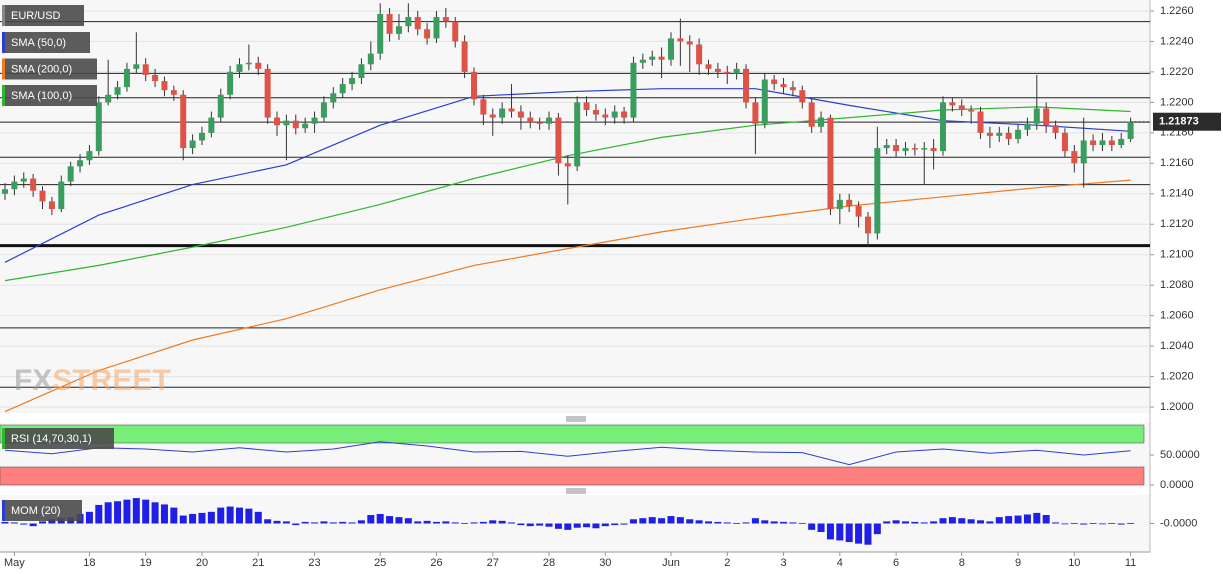 Image resolution: width=1223 pixels, height=574 pixels. I want to click on y-tick-label: 1.2240, so click(1177, 41).